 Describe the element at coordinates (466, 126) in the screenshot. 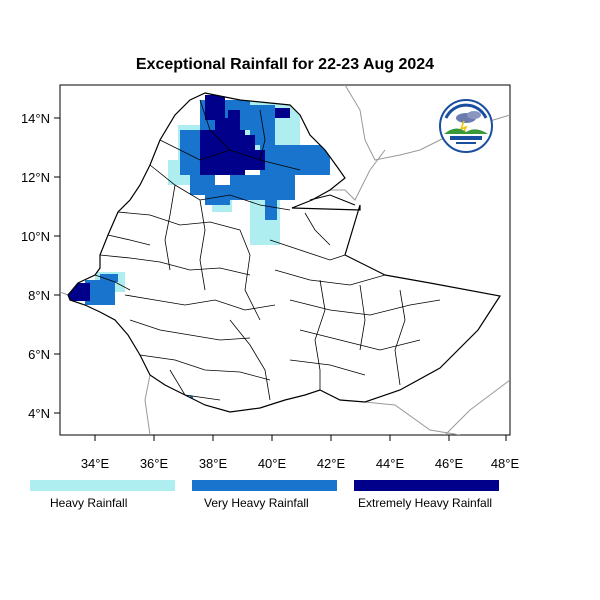

I see `agency-logo-icon` at that location.